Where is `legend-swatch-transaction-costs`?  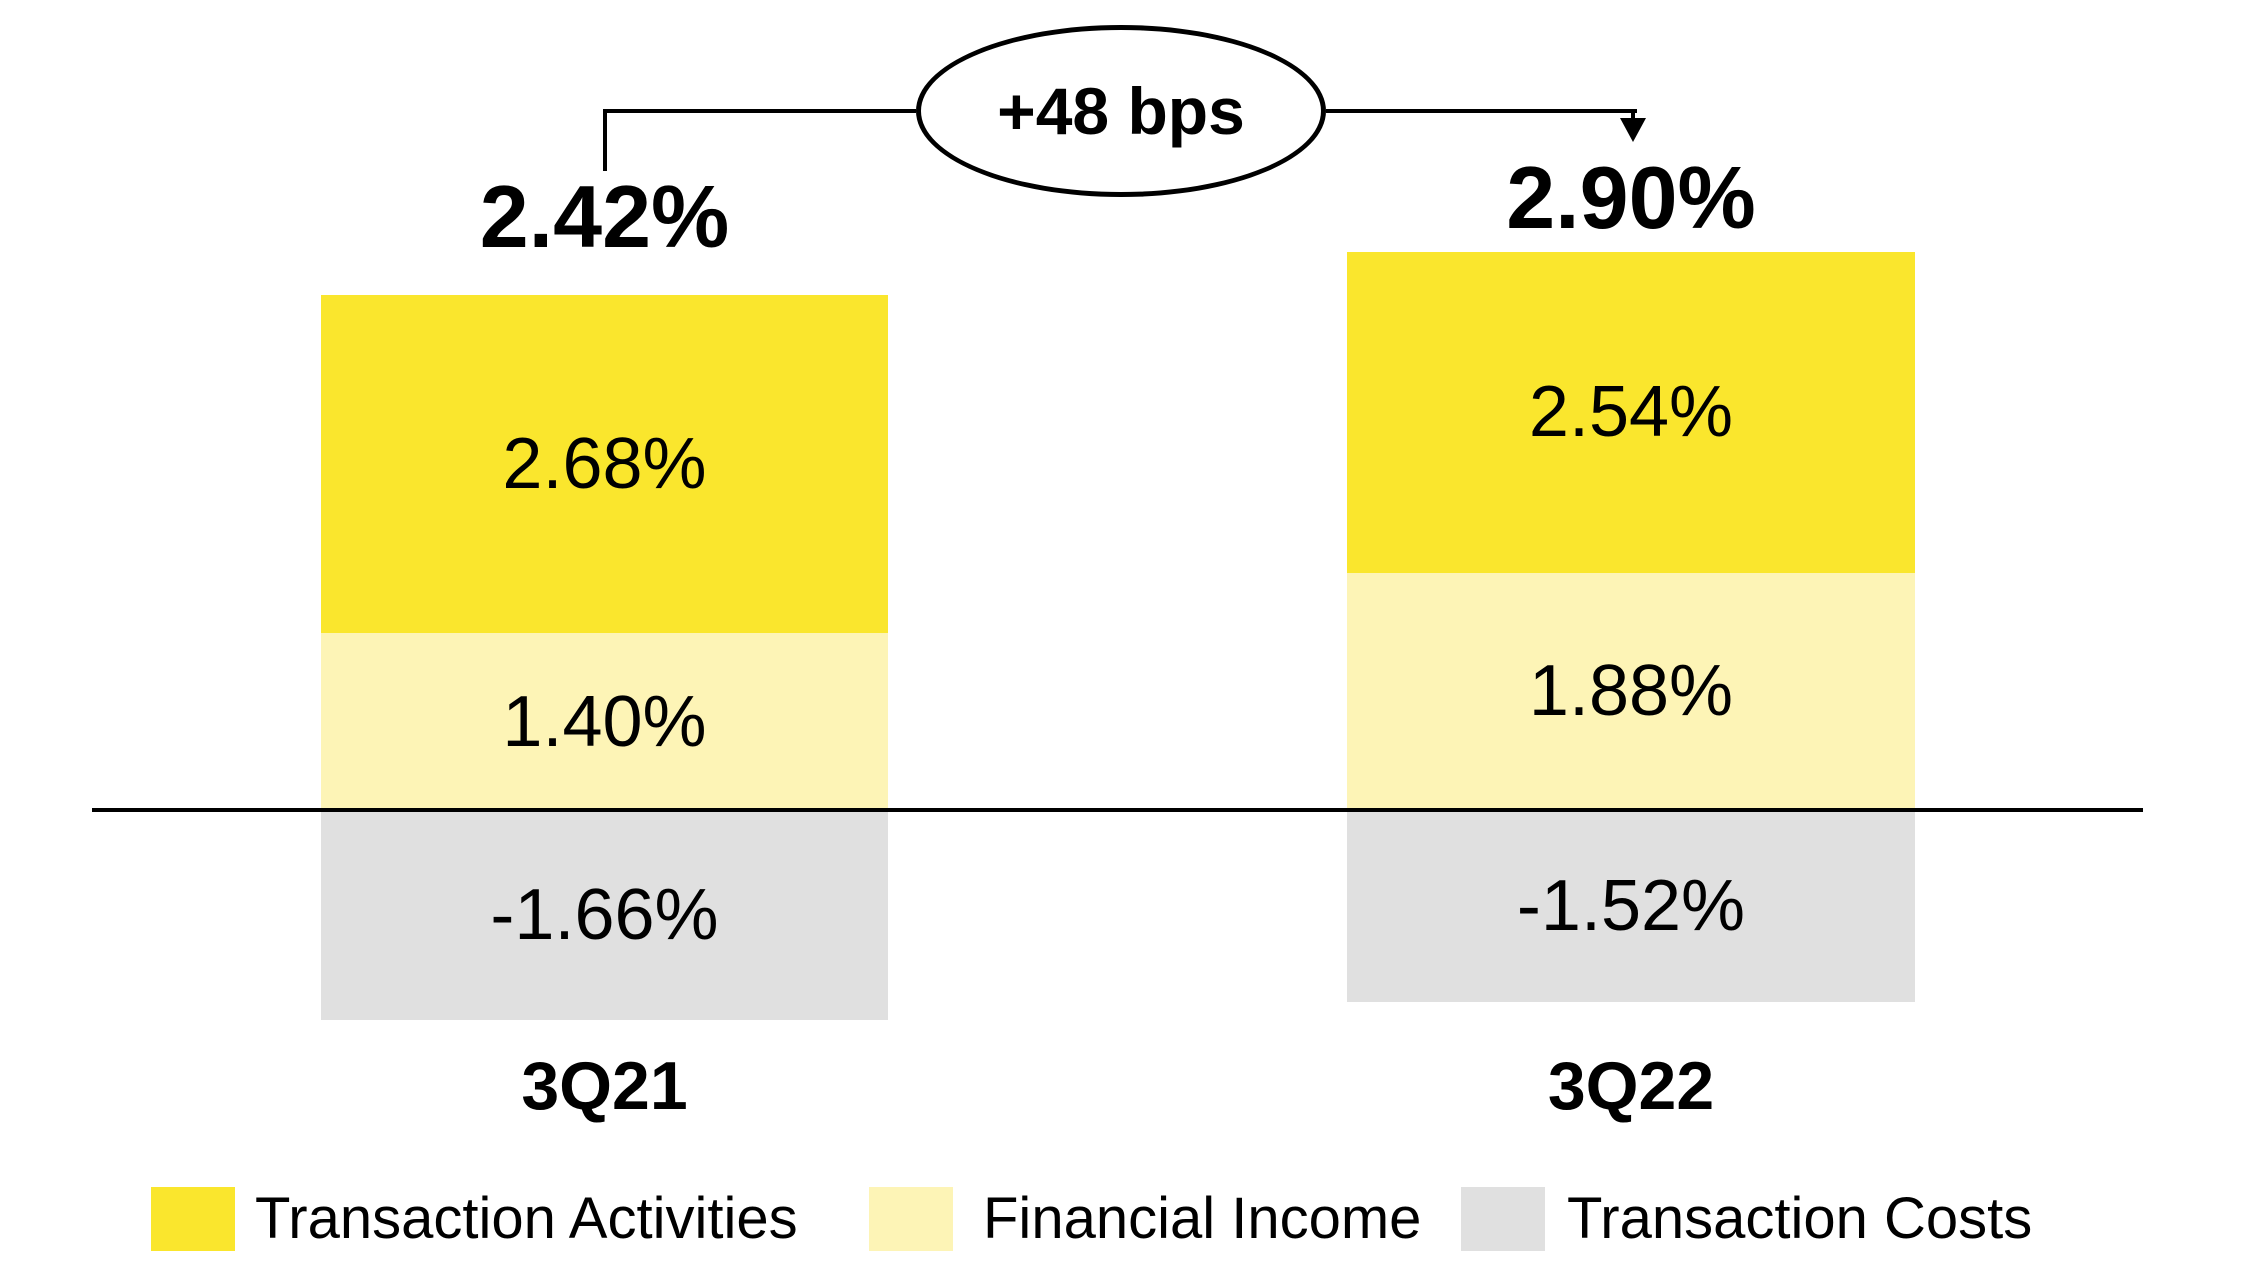 legend-swatch-transaction-costs is located at coordinates (1503, 1219).